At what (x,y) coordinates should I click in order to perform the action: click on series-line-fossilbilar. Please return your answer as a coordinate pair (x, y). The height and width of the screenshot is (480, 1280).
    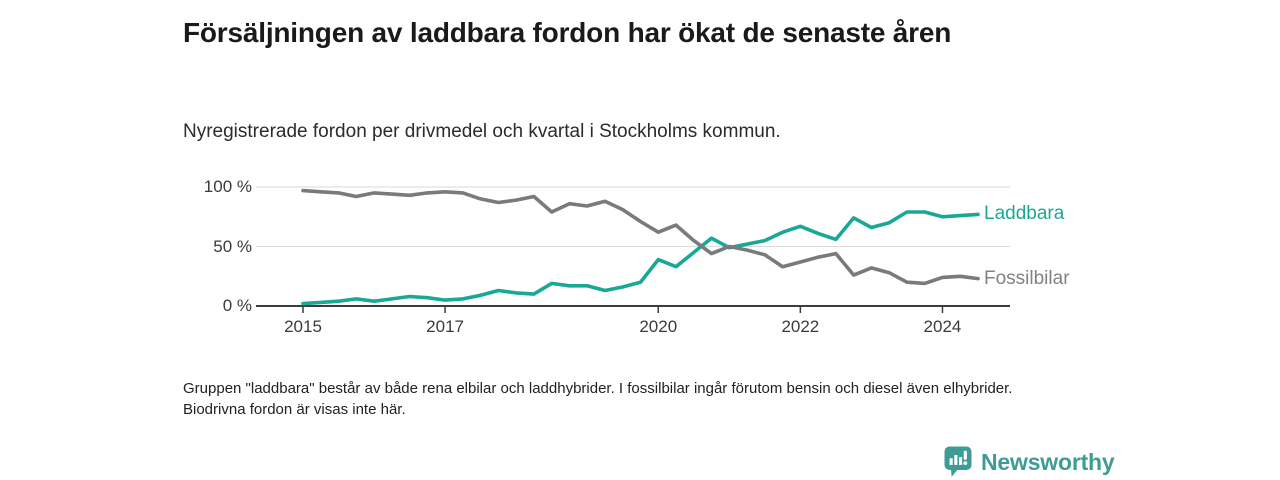
    Looking at the image, I should click on (640, 237).